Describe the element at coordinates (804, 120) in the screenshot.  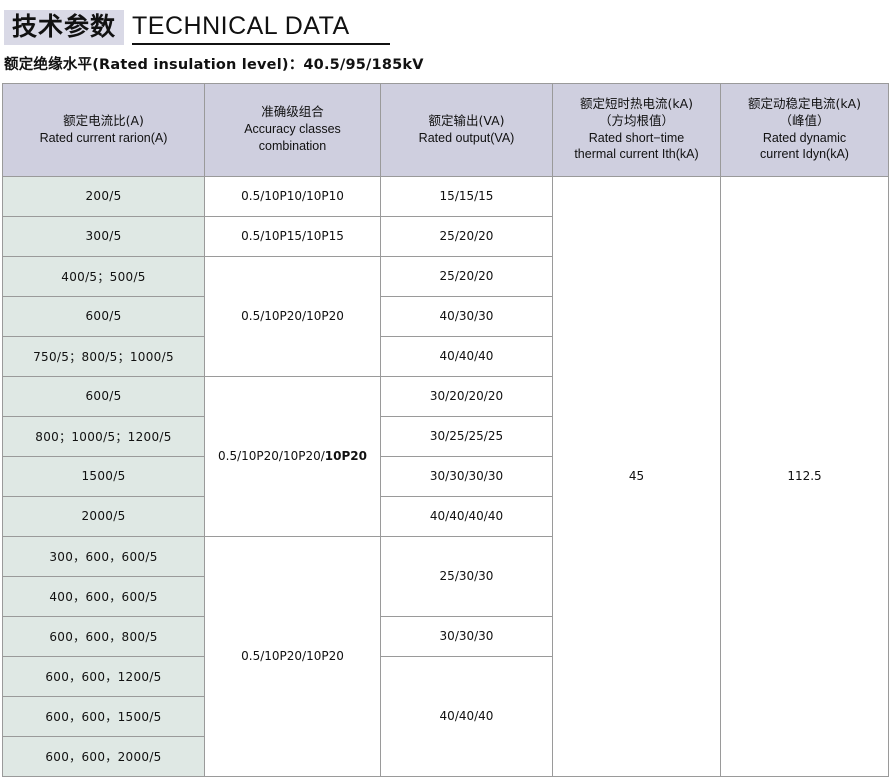
I see `header-line-cn2: （峰值）` at that location.